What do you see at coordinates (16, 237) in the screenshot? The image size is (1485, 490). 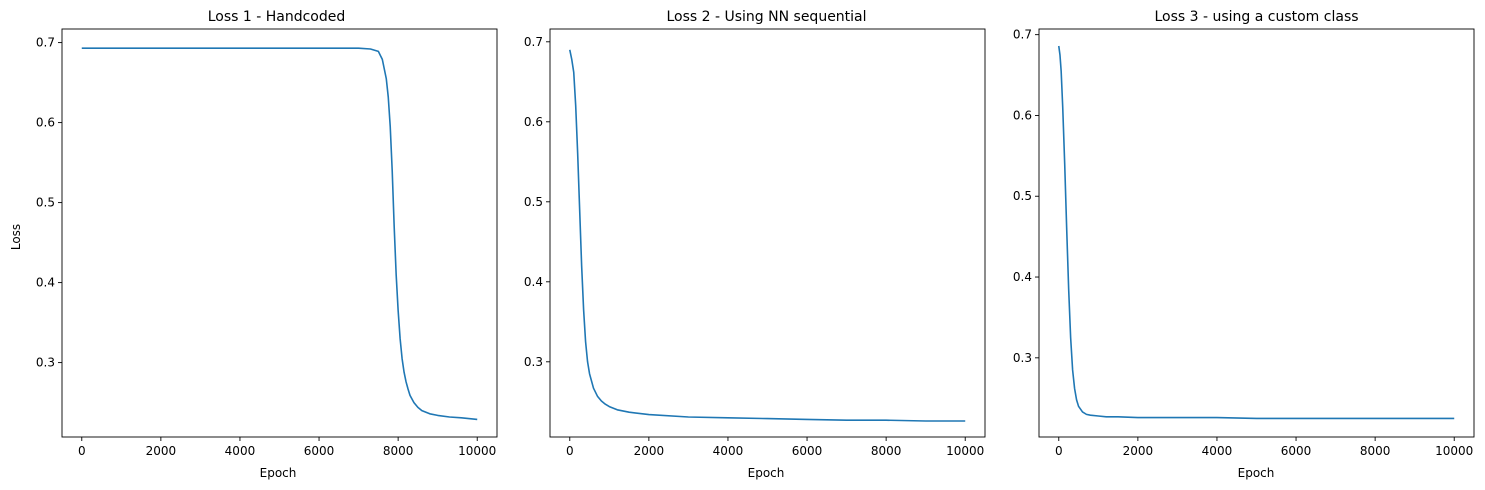 I see `y-axis-label: Loss` at bounding box center [16, 237].